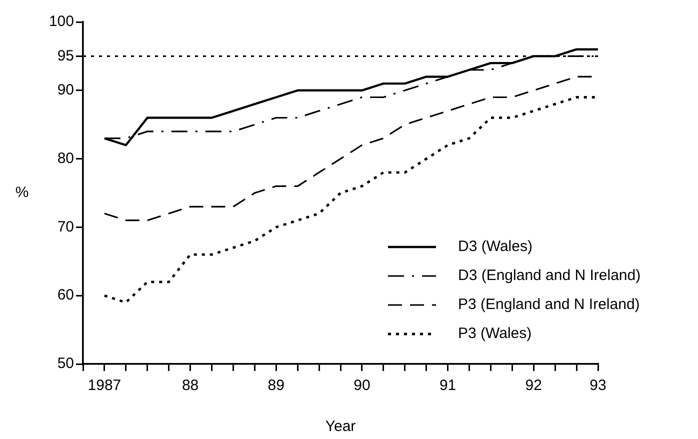 The image size is (698, 439). What do you see at coordinates (447, 385) in the screenshot?
I see `x-tick-label: 91` at bounding box center [447, 385].